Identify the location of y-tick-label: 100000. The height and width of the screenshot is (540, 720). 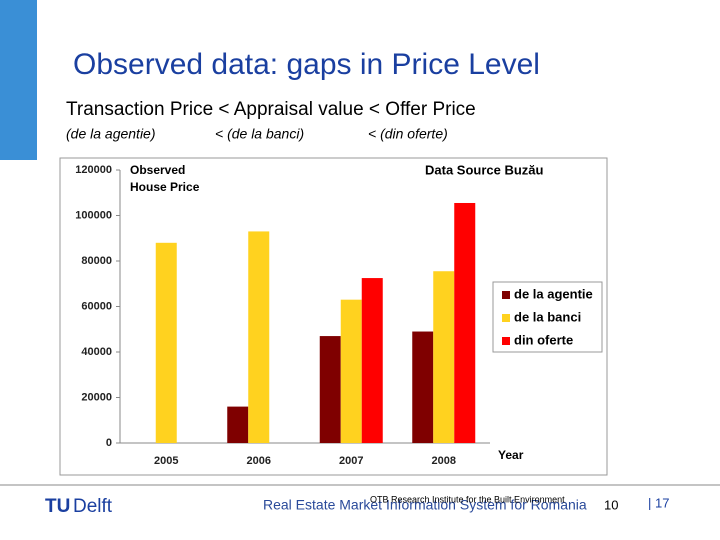
(93, 215).